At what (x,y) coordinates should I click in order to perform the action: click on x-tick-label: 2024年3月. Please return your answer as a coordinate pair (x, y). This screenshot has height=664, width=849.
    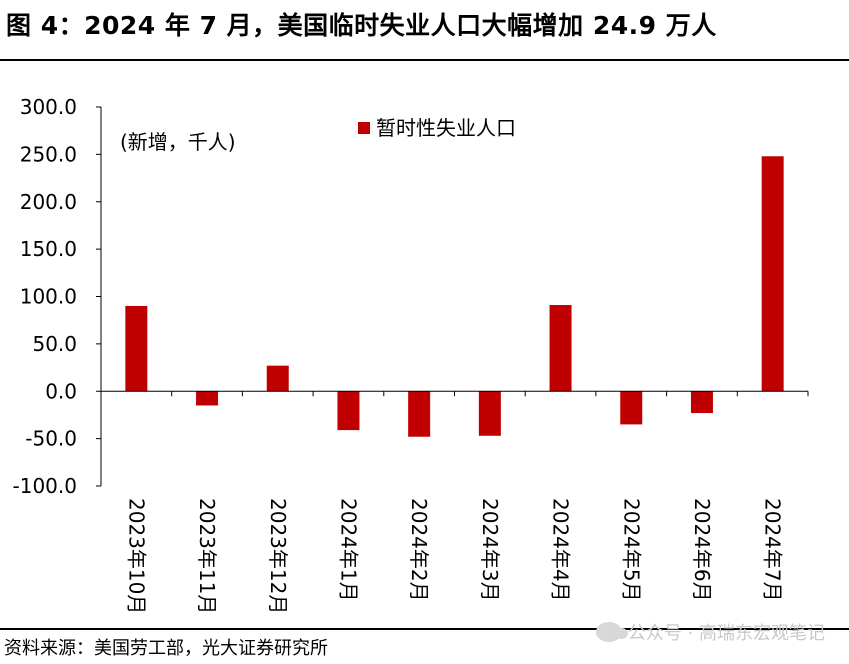
    Looking at the image, I should click on (490, 550).